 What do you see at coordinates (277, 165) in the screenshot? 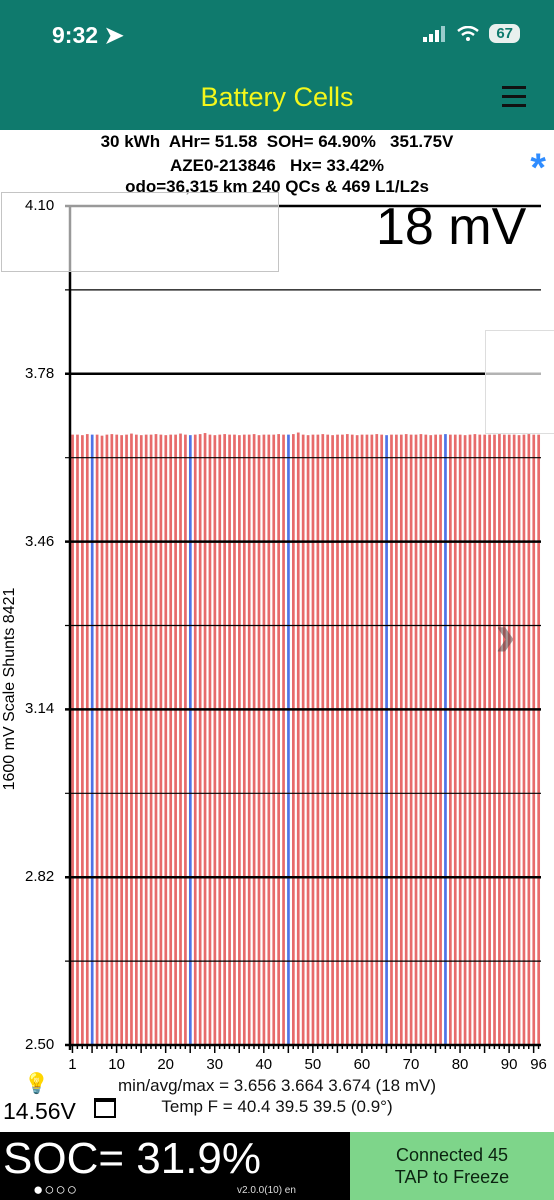
I see `info-line-2: AZE0-213846 Hx= 33.42%` at bounding box center [277, 165].